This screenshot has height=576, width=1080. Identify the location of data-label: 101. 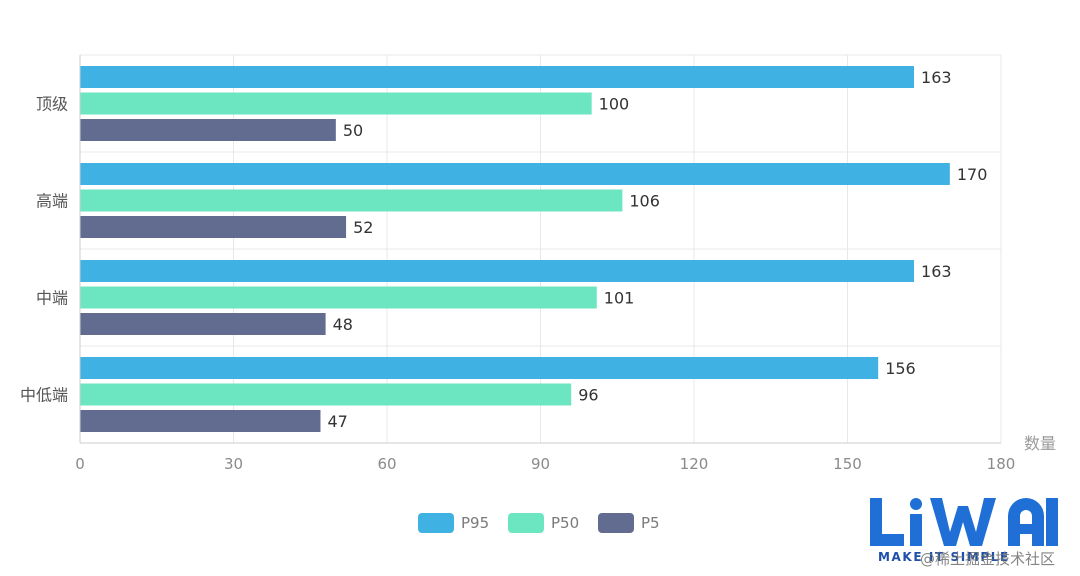
(619, 298).